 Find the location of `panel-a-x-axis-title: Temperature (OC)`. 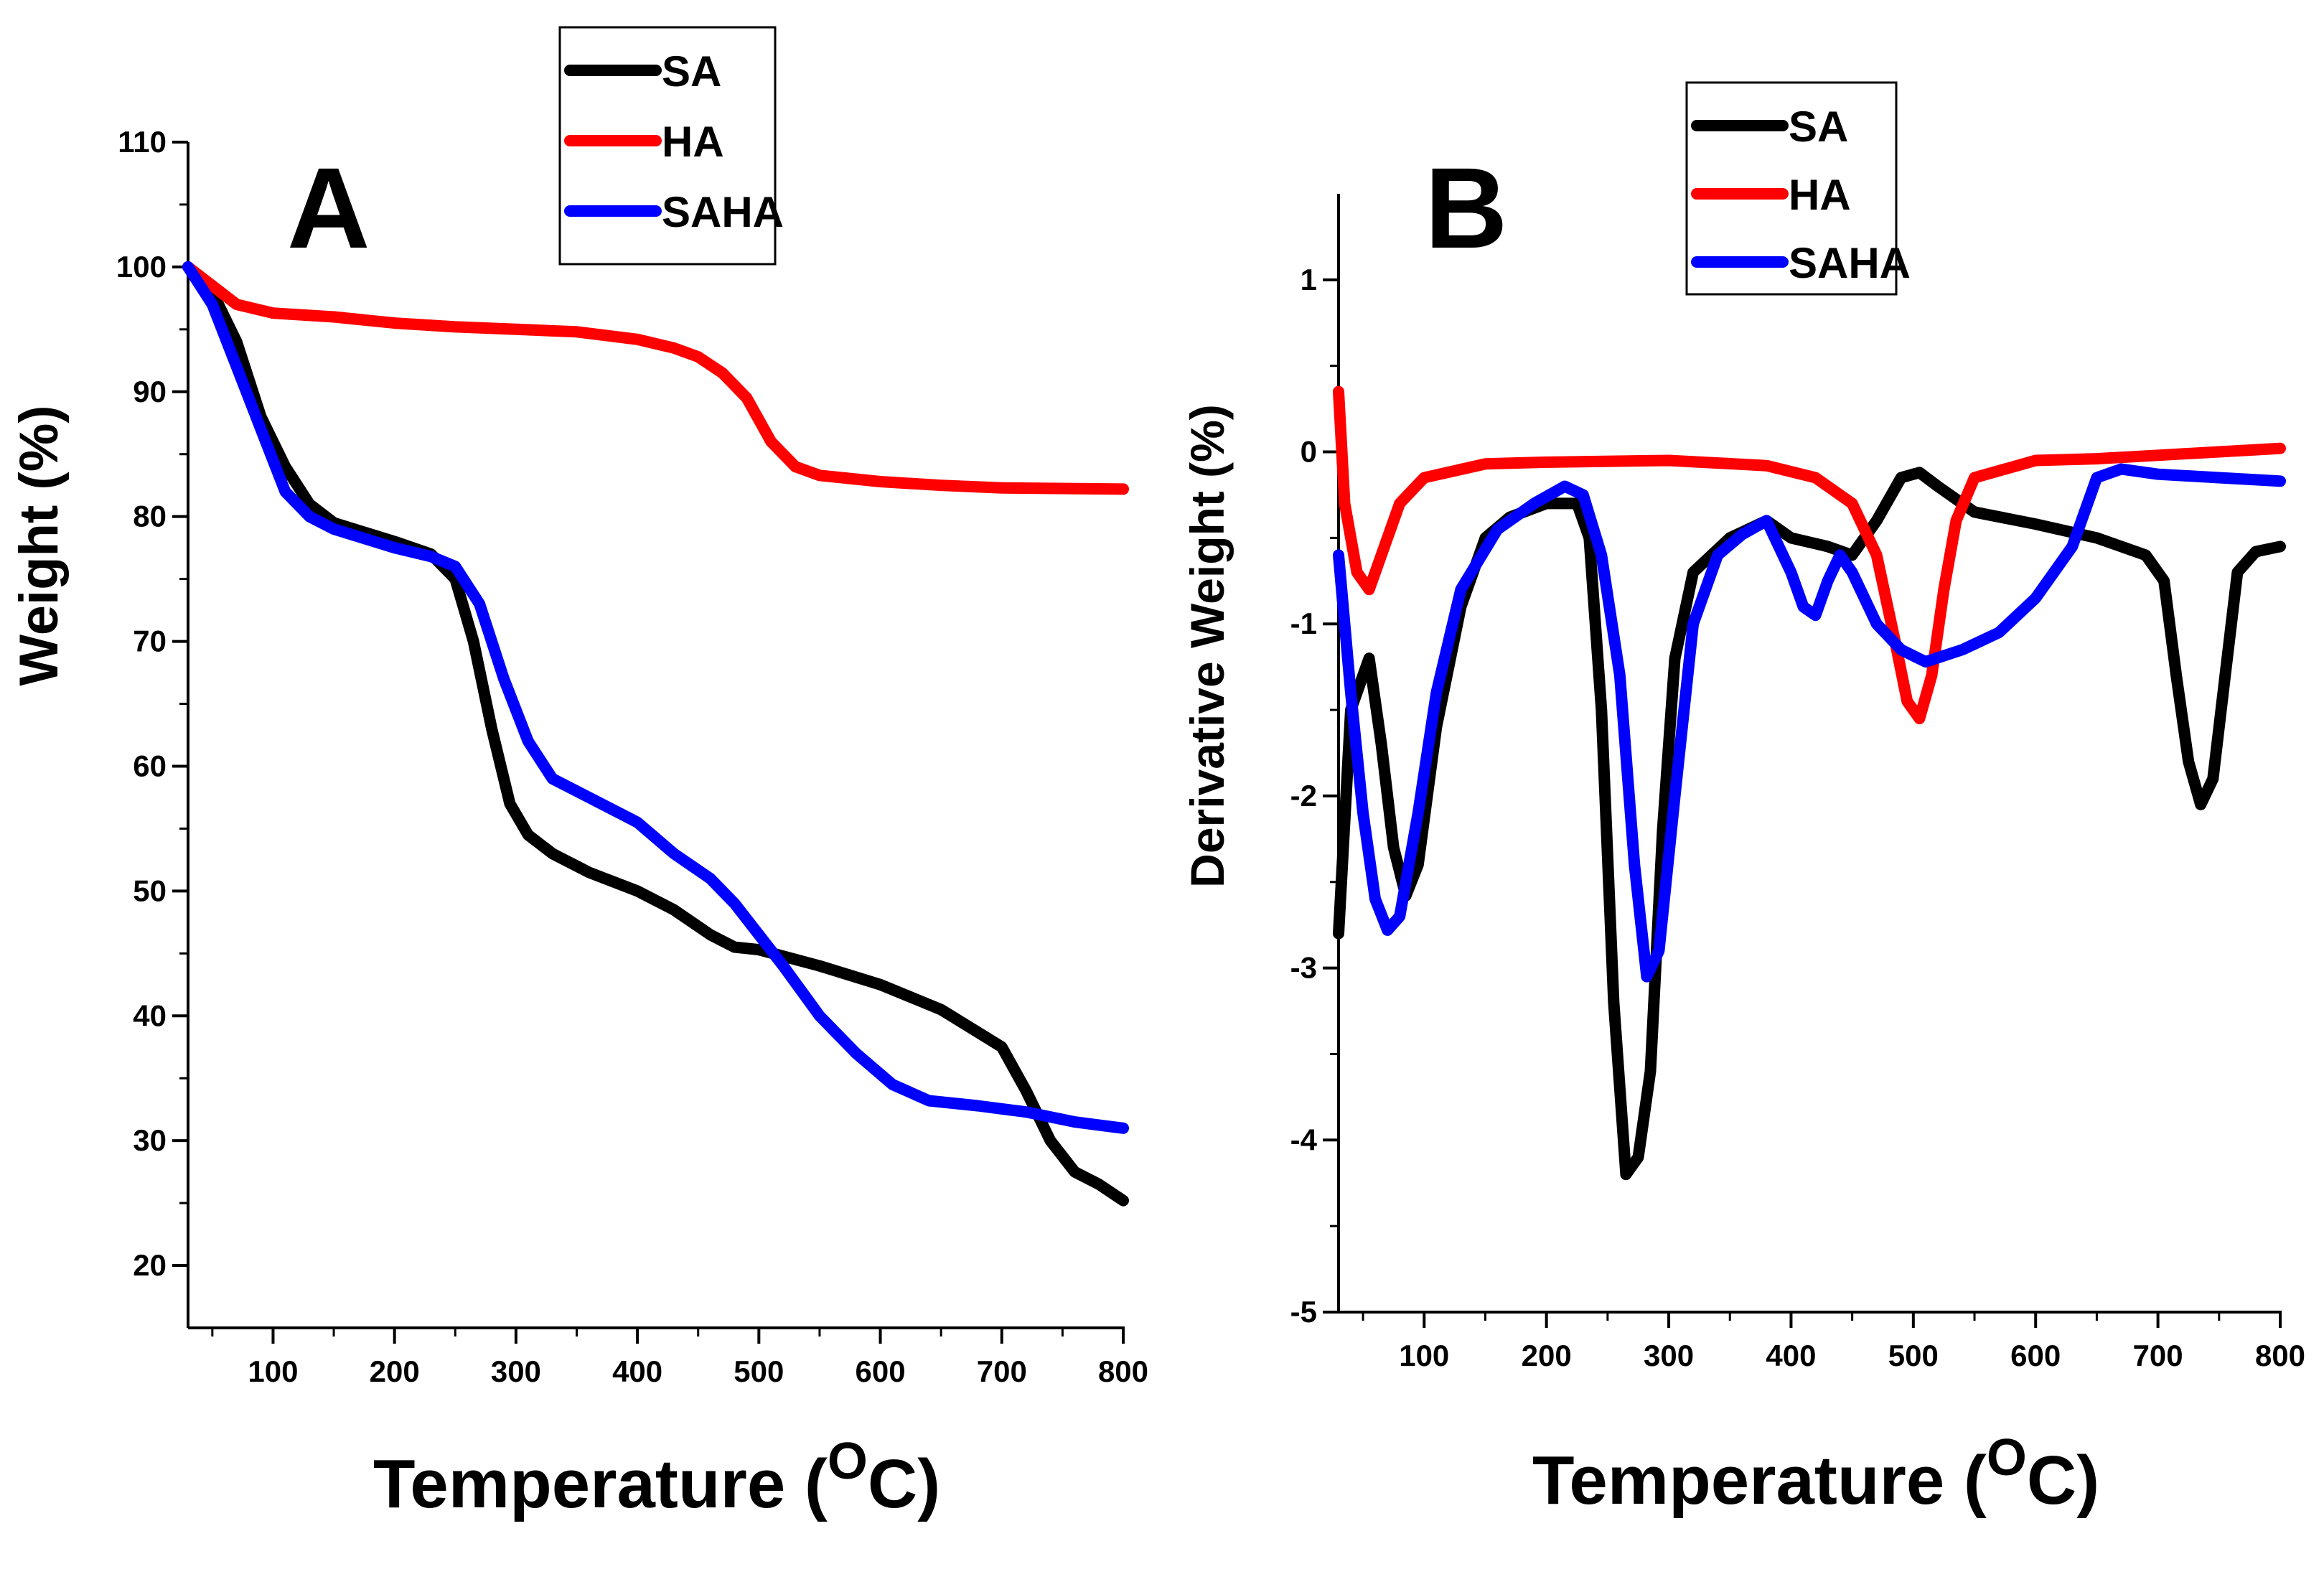

panel-a-x-axis-title: Temperature (OC) is located at coordinates (656, 1477).